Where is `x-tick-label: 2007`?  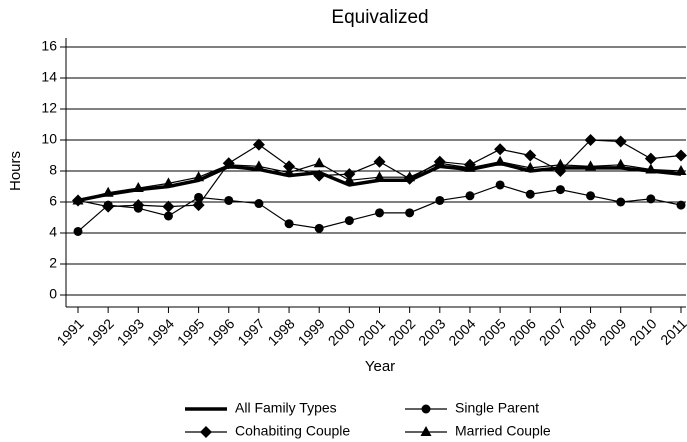 x-tick-label: 2007 is located at coordinates (552, 331).